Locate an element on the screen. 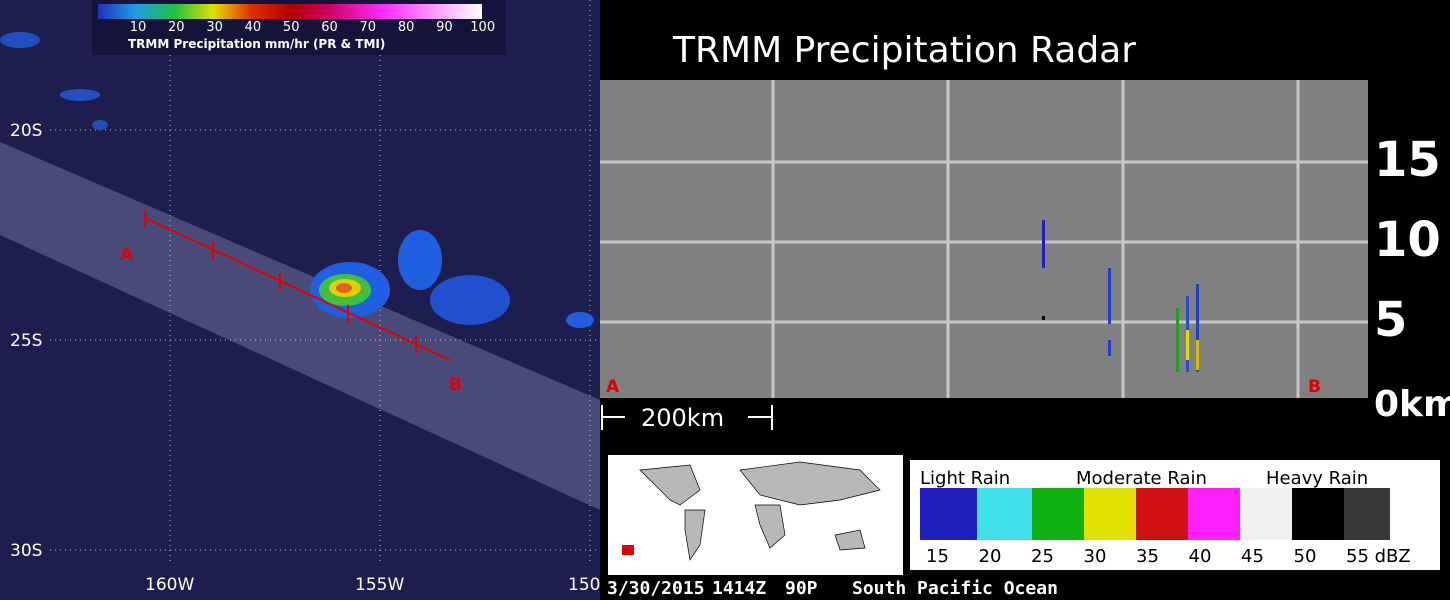  lon-label: 155W is located at coordinates (379, 585).